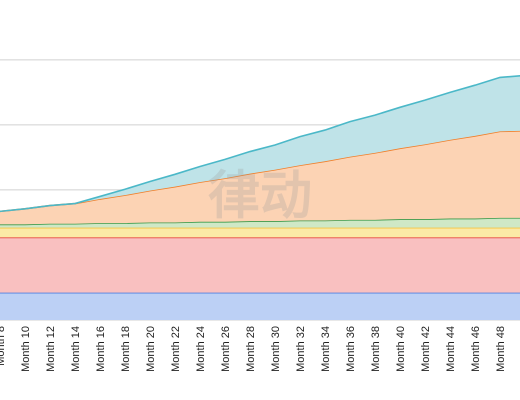  What do you see at coordinates (276, 349) in the screenshot?
I see `x-tick-label: Month 30` at bounding box center [276, 349].